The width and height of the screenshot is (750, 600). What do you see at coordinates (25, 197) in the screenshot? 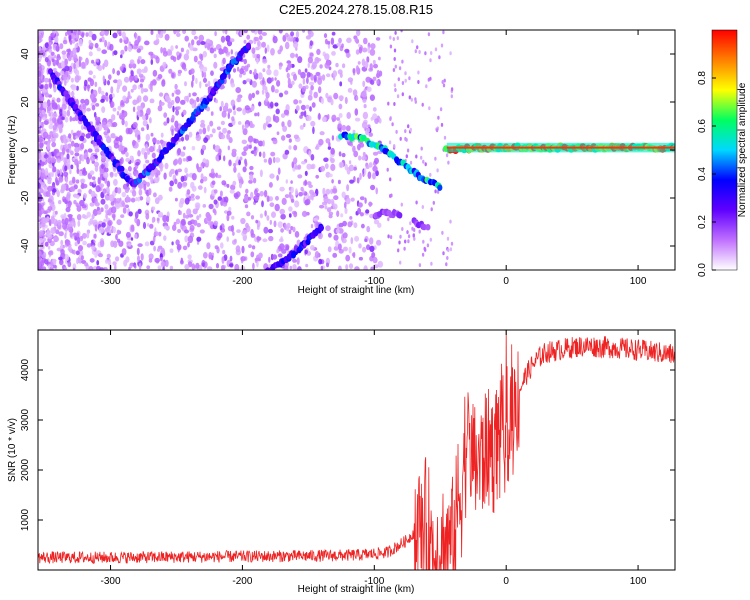
I see `spectrogram-y-tick-label: -20` at bounding box center [25, 197].